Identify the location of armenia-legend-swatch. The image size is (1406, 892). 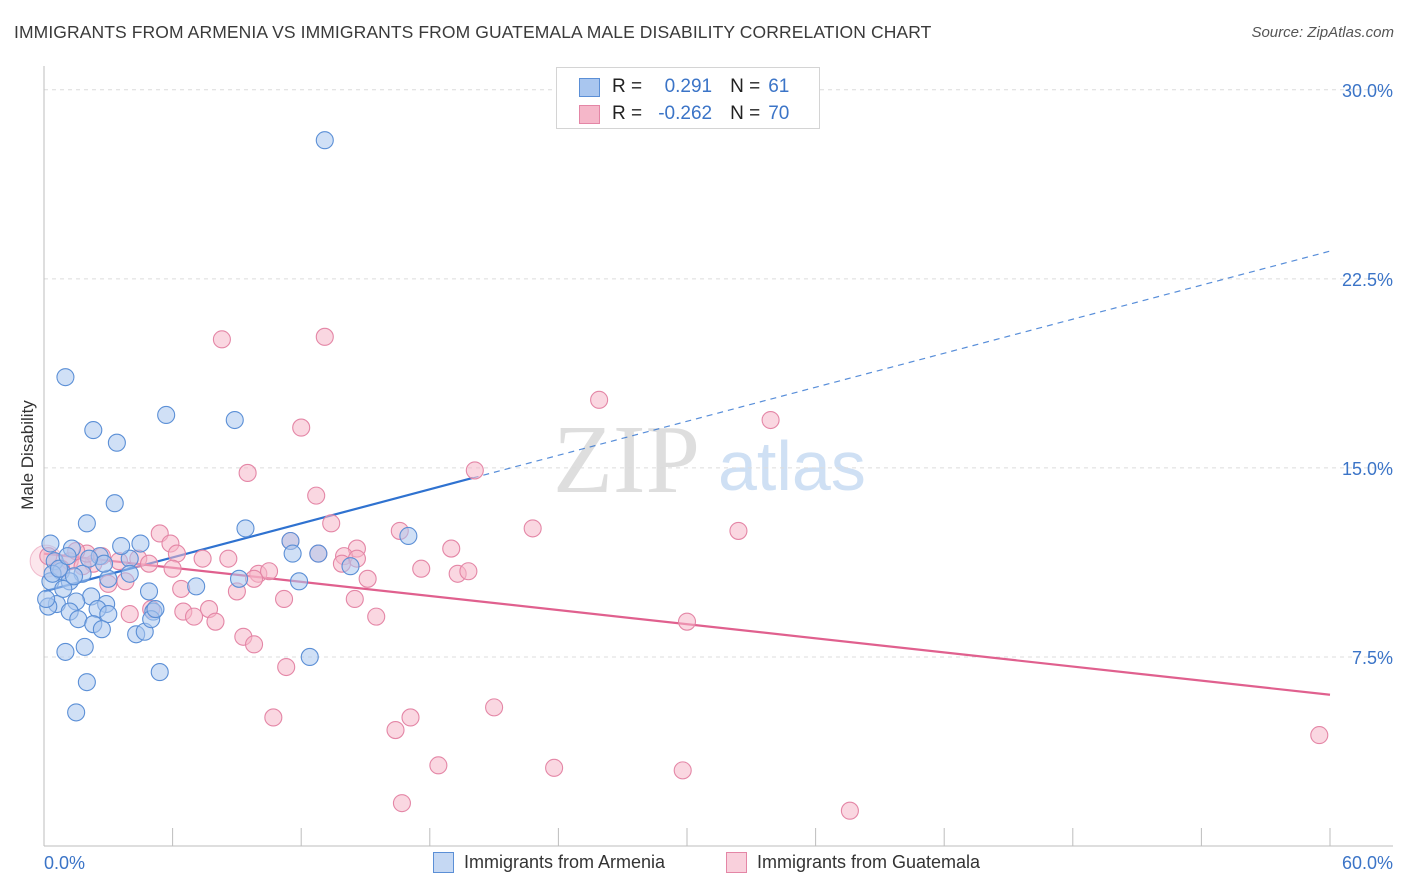
(443, 862).